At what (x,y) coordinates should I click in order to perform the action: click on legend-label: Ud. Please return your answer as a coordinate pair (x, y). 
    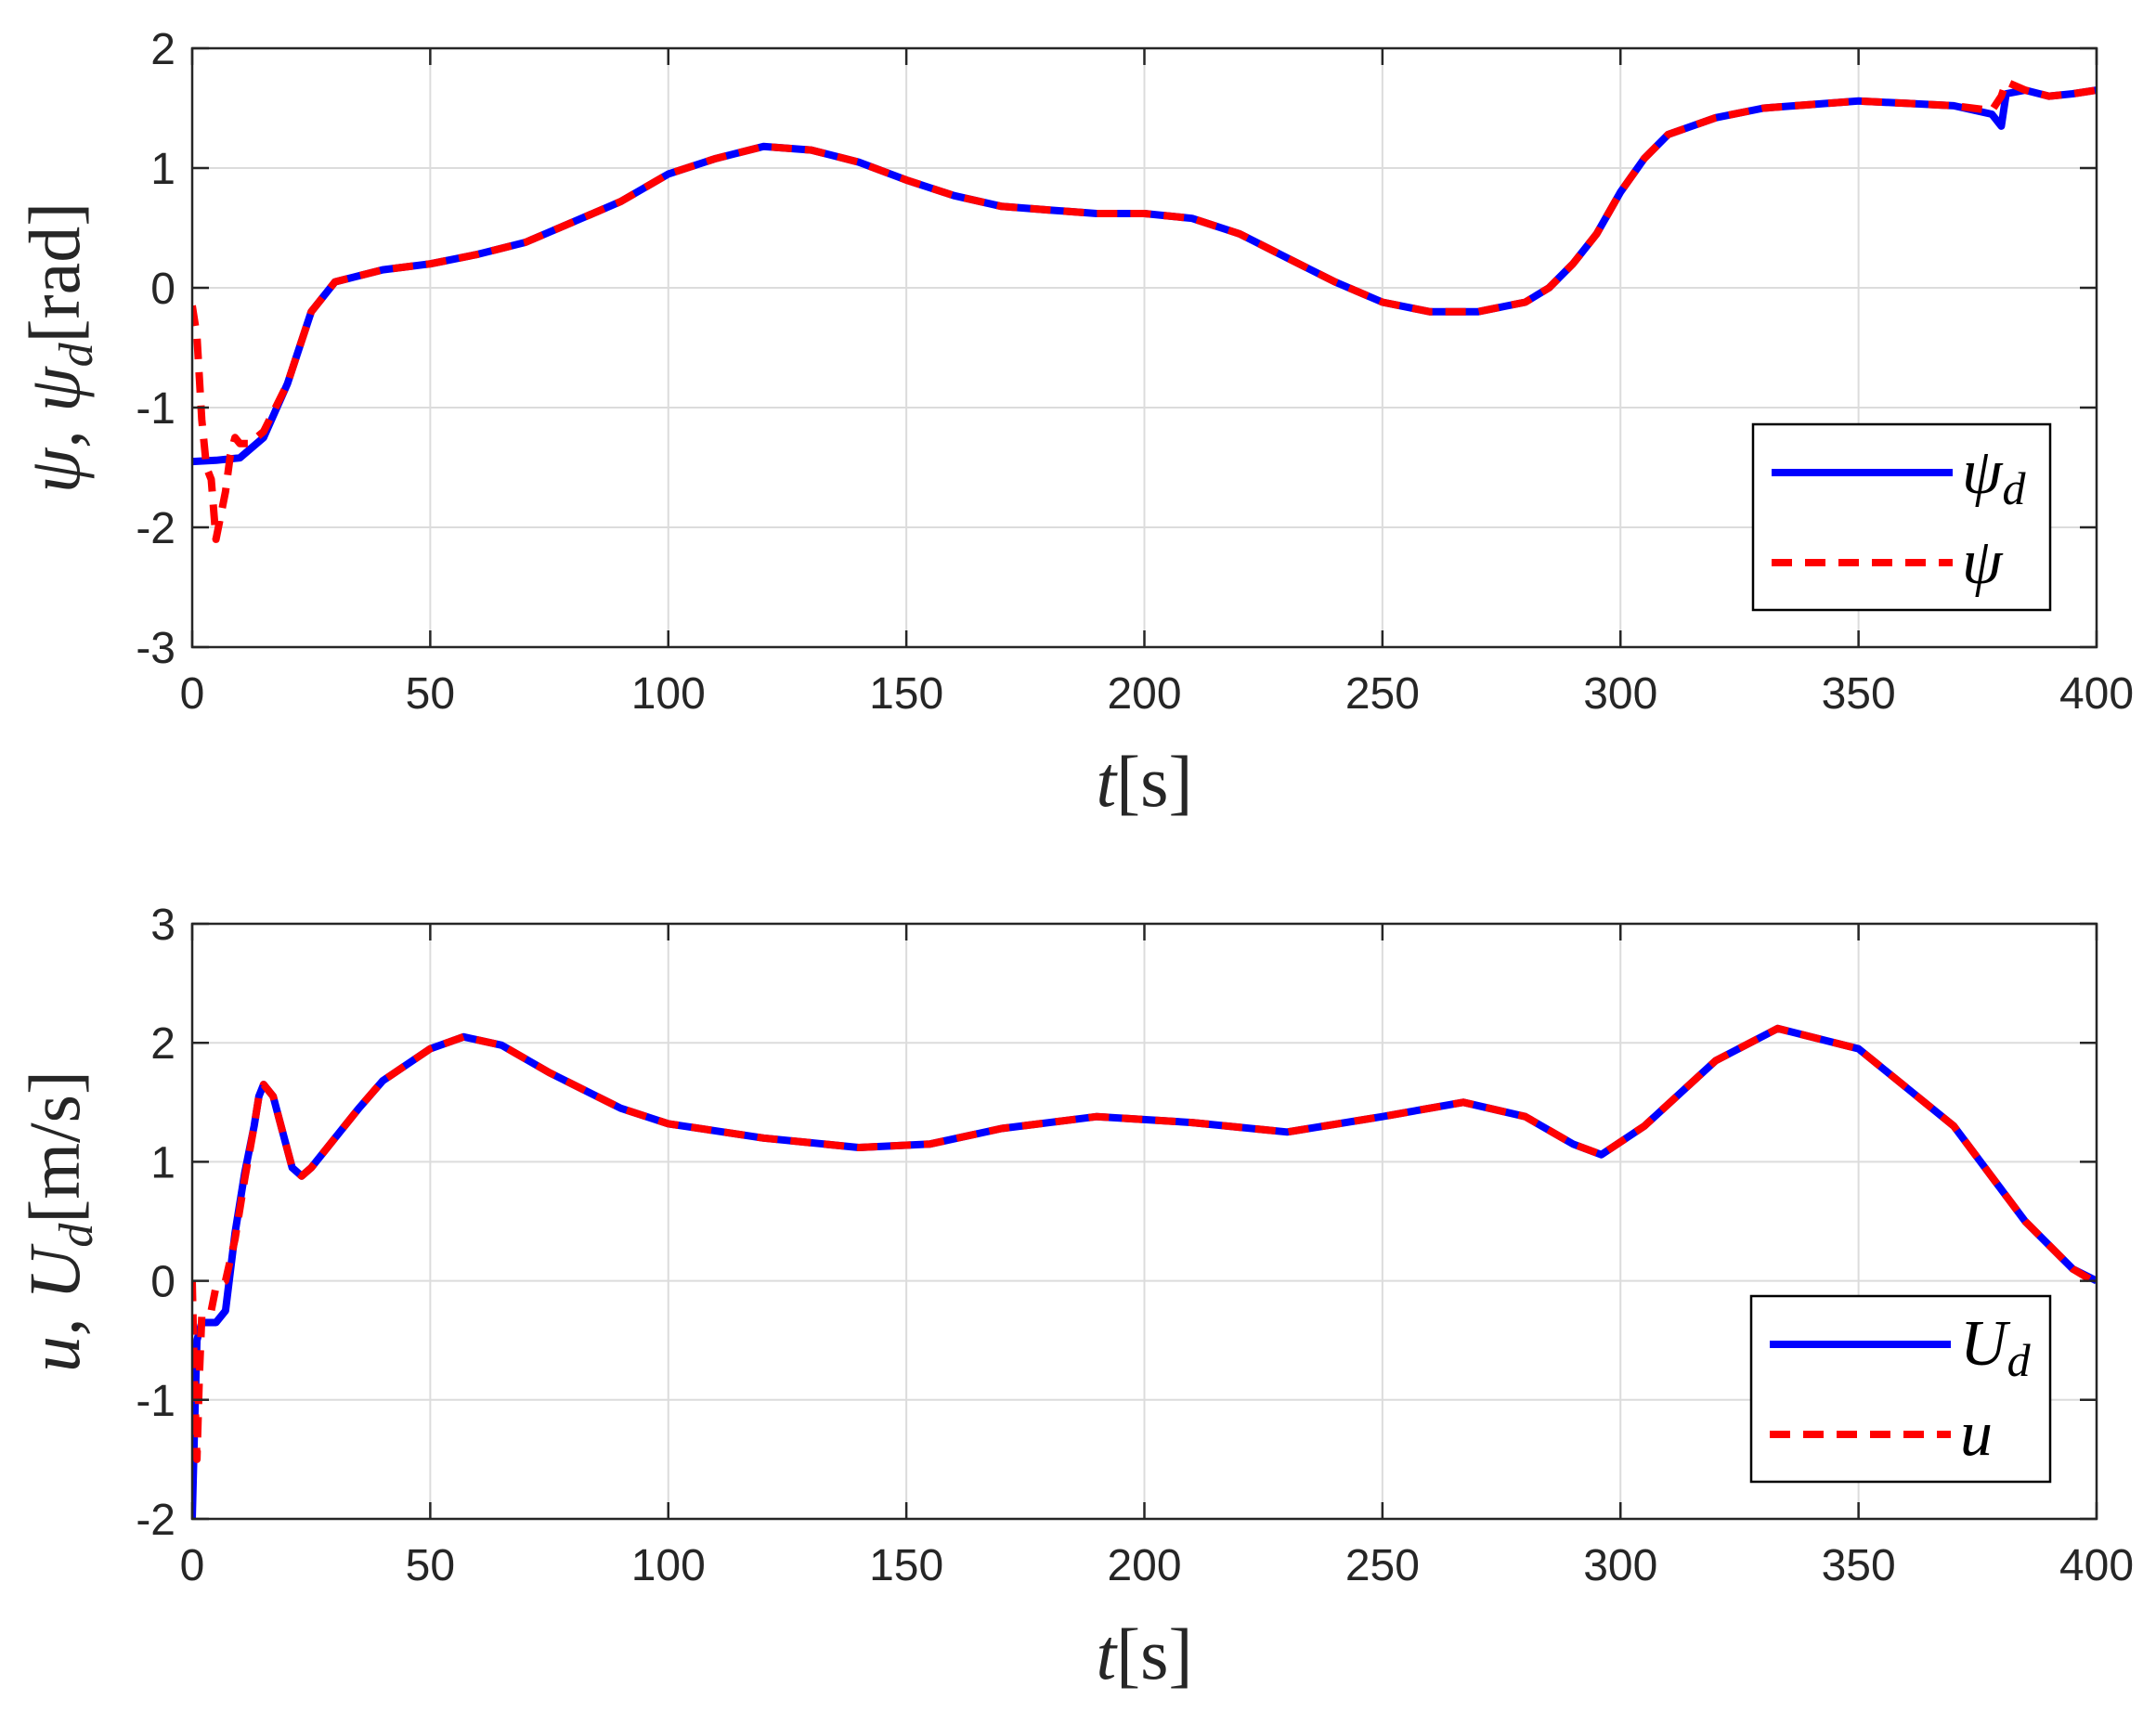
    Looking at the image, I should click on (1996, 1347).